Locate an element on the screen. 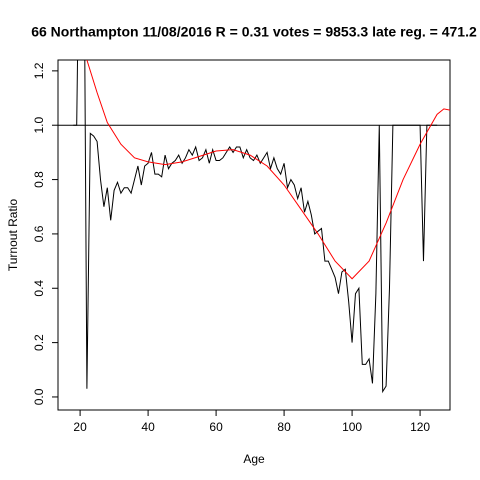  x-tick-label: 60 is located at coordinates (216, 427).